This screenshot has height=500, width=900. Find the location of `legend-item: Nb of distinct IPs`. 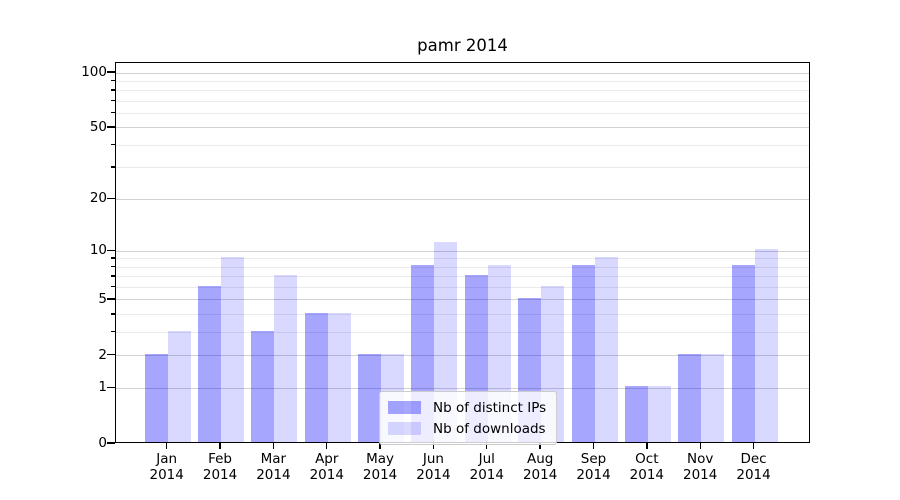

legend-item: Nb of distinct IPs is located at coordinates (467, 407).